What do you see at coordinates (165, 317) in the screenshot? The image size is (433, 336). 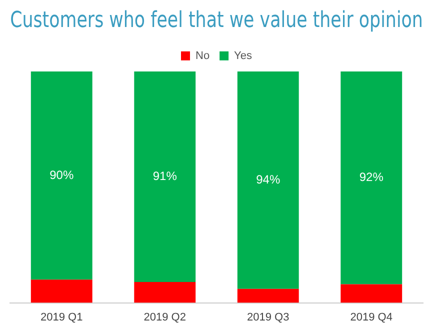 I see `x-tick-label: 2019 Q2` at bounding box center [165, 317].